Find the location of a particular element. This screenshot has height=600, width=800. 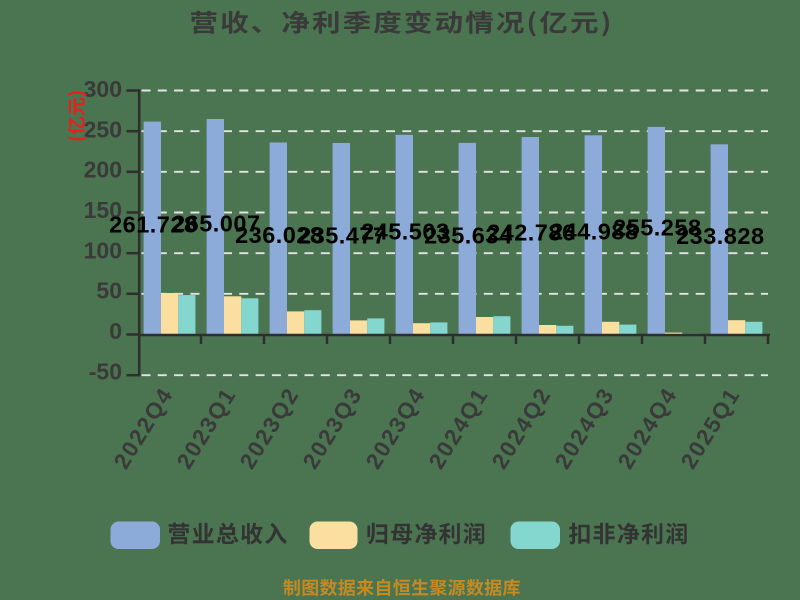

svg-text: 255.258 is located at coordinates (657, 227).